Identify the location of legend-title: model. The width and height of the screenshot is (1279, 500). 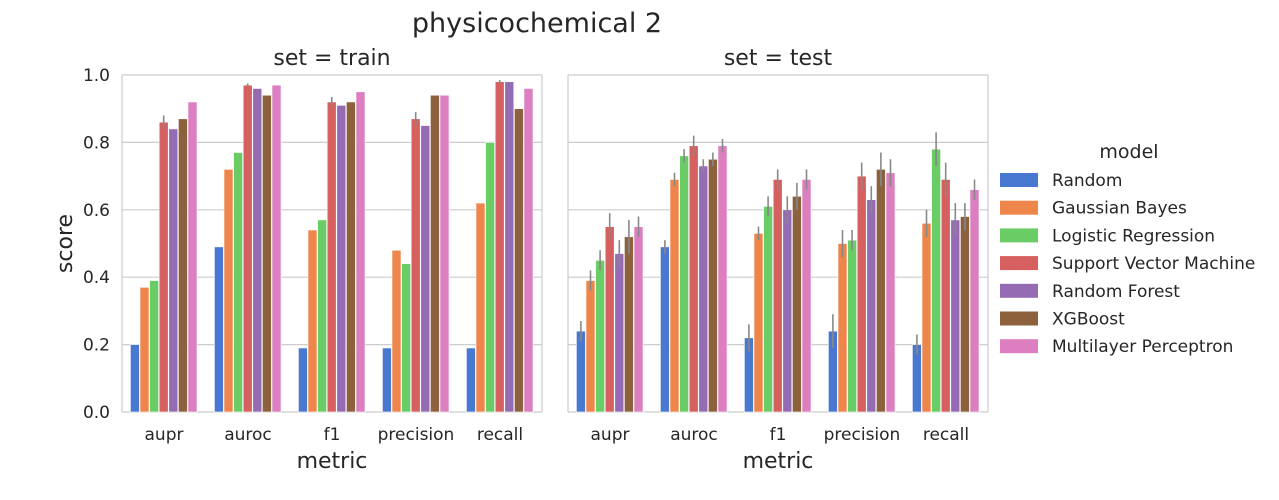
(1128, 152).